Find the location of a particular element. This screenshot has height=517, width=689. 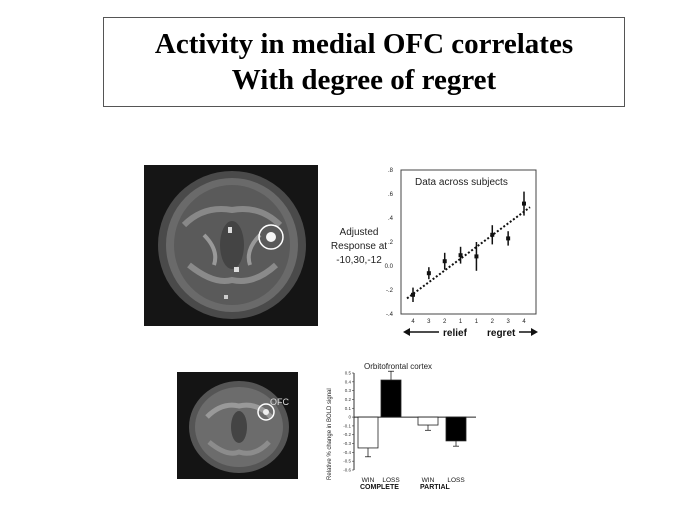

scatter-y-tick-label: -.2 is located at coordinates (390, 291).